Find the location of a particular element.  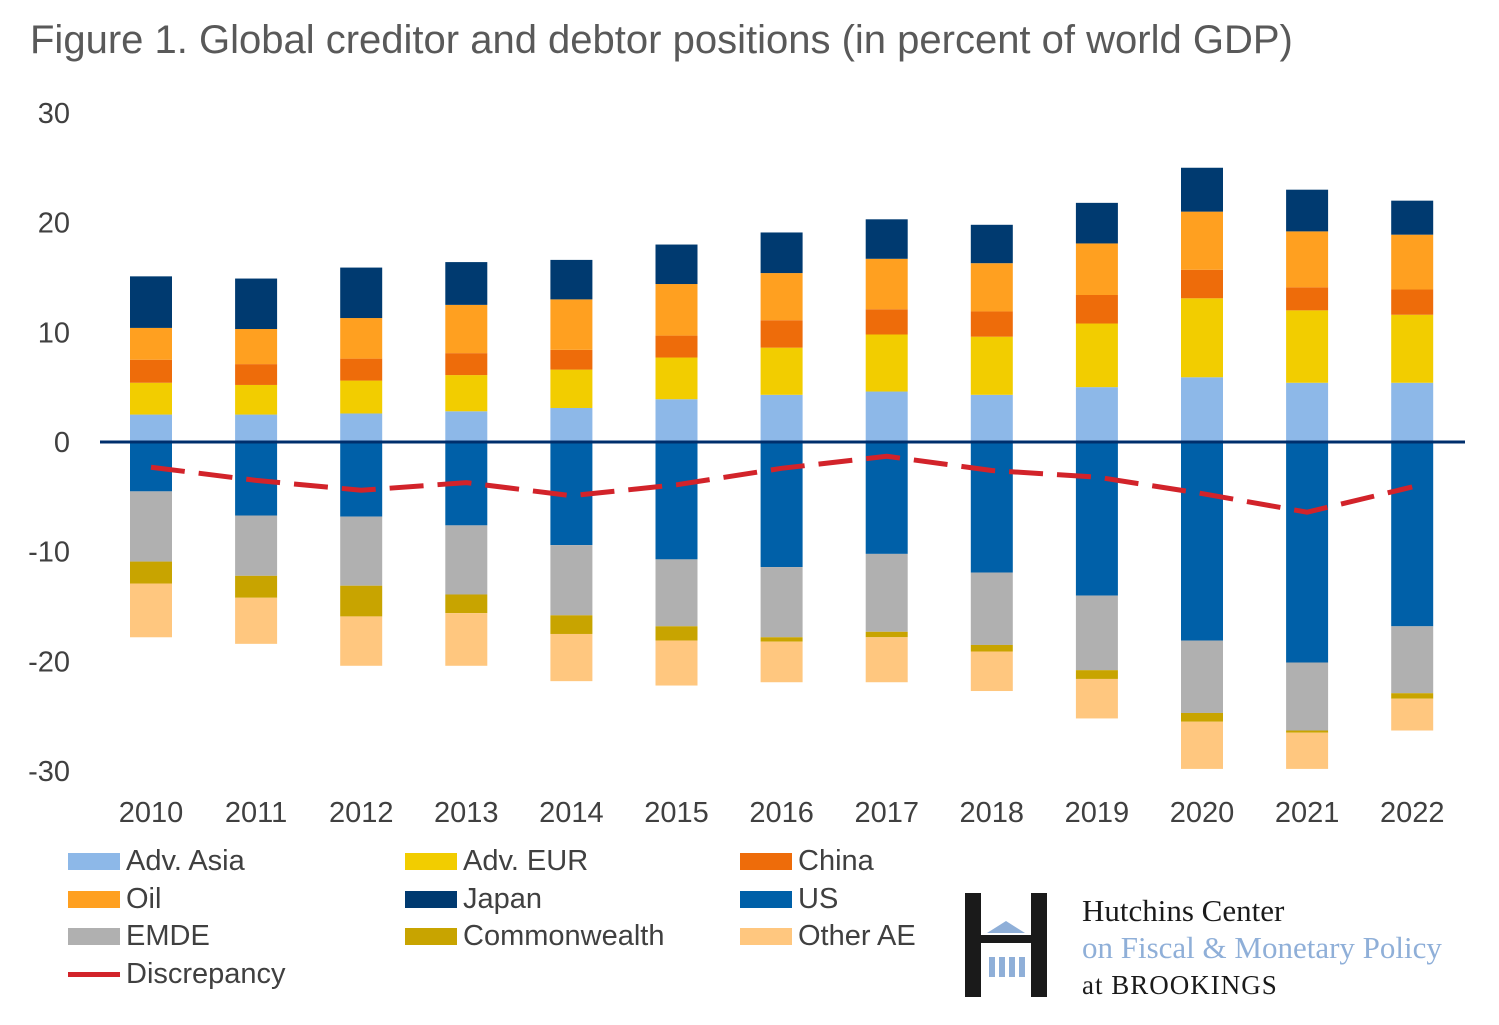

x-tick-label: 2016 is located at coordinates (781, 813).